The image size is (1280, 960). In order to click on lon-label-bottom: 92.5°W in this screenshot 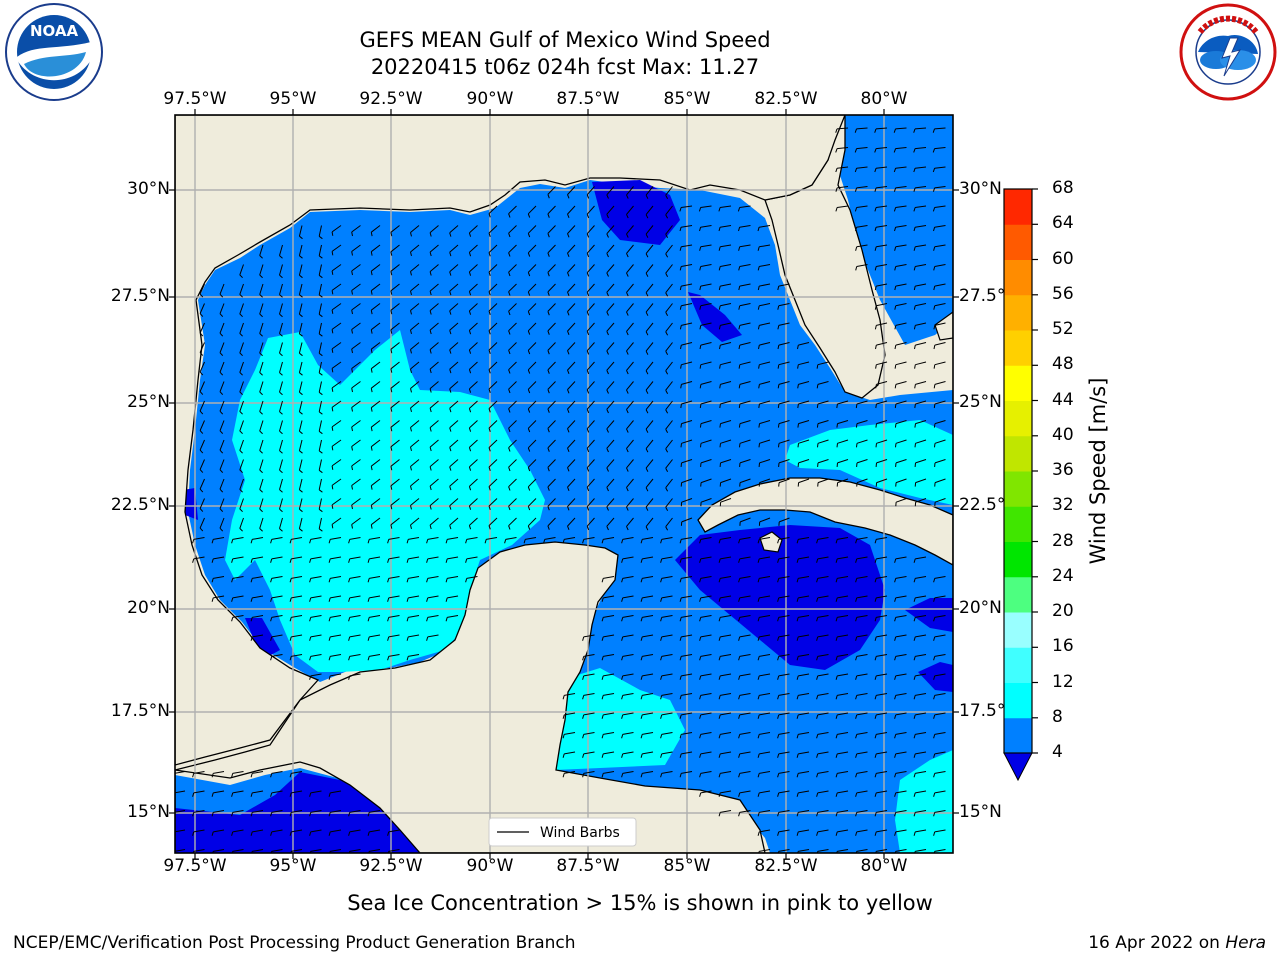, I will do `click(391, 866)`.